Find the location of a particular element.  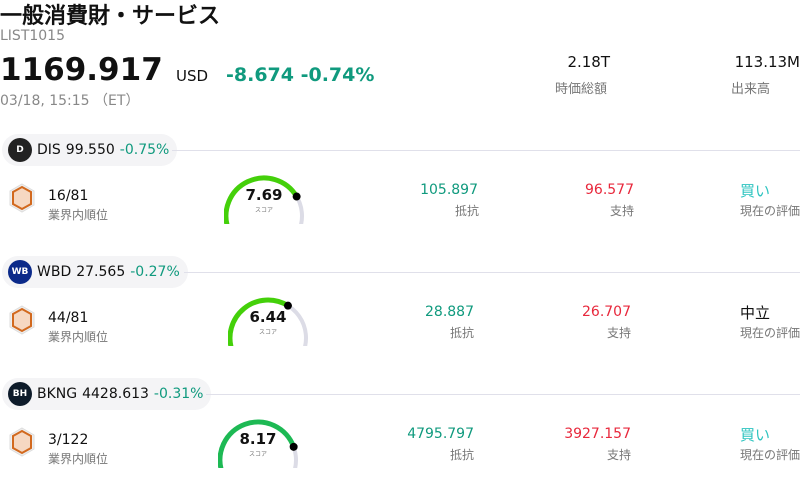

index-code: LIST1015 is located at coordinates (32, 36).